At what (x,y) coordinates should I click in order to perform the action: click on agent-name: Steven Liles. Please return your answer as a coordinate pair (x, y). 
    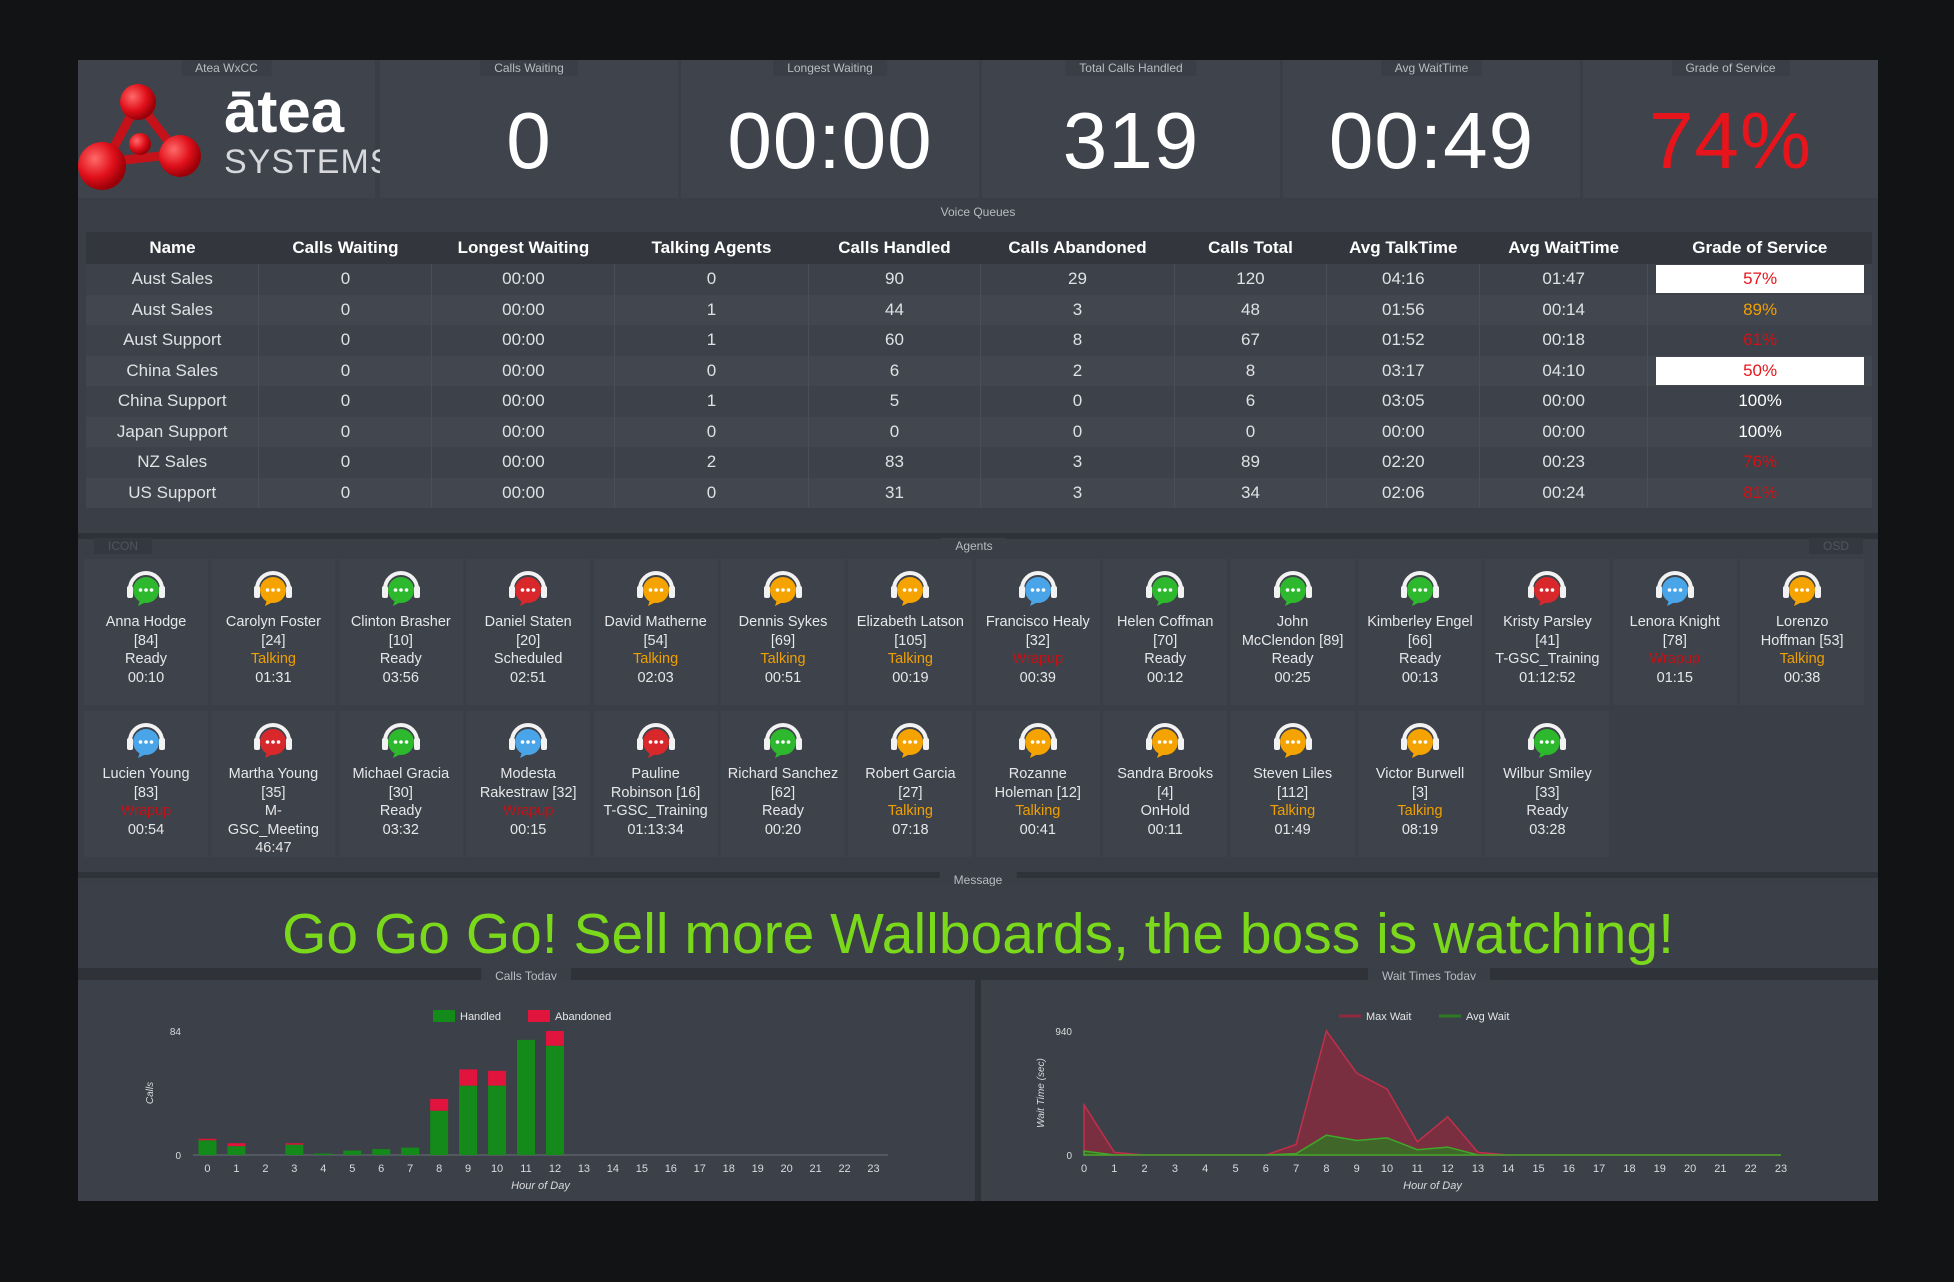
    Looking at the image, I should click on (1293, 774).